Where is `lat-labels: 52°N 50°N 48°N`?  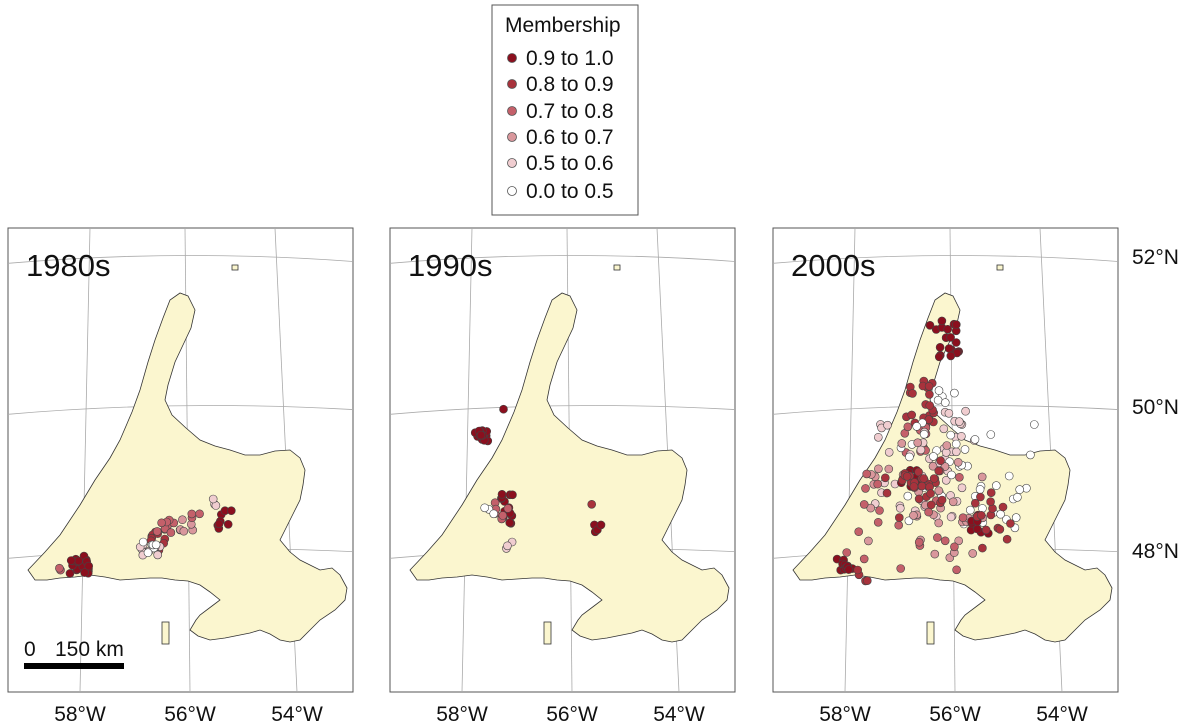
lat-labels: 52°N 50°N 48°N is located at coordinates (1155, 404).